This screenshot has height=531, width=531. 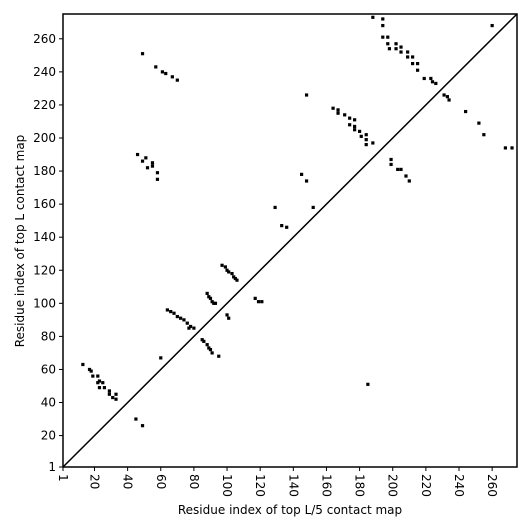 What do you see at coordinates (48, 403) in the screenshot?
I see `y-tick-label: 40` at bounding box center [48, 403].